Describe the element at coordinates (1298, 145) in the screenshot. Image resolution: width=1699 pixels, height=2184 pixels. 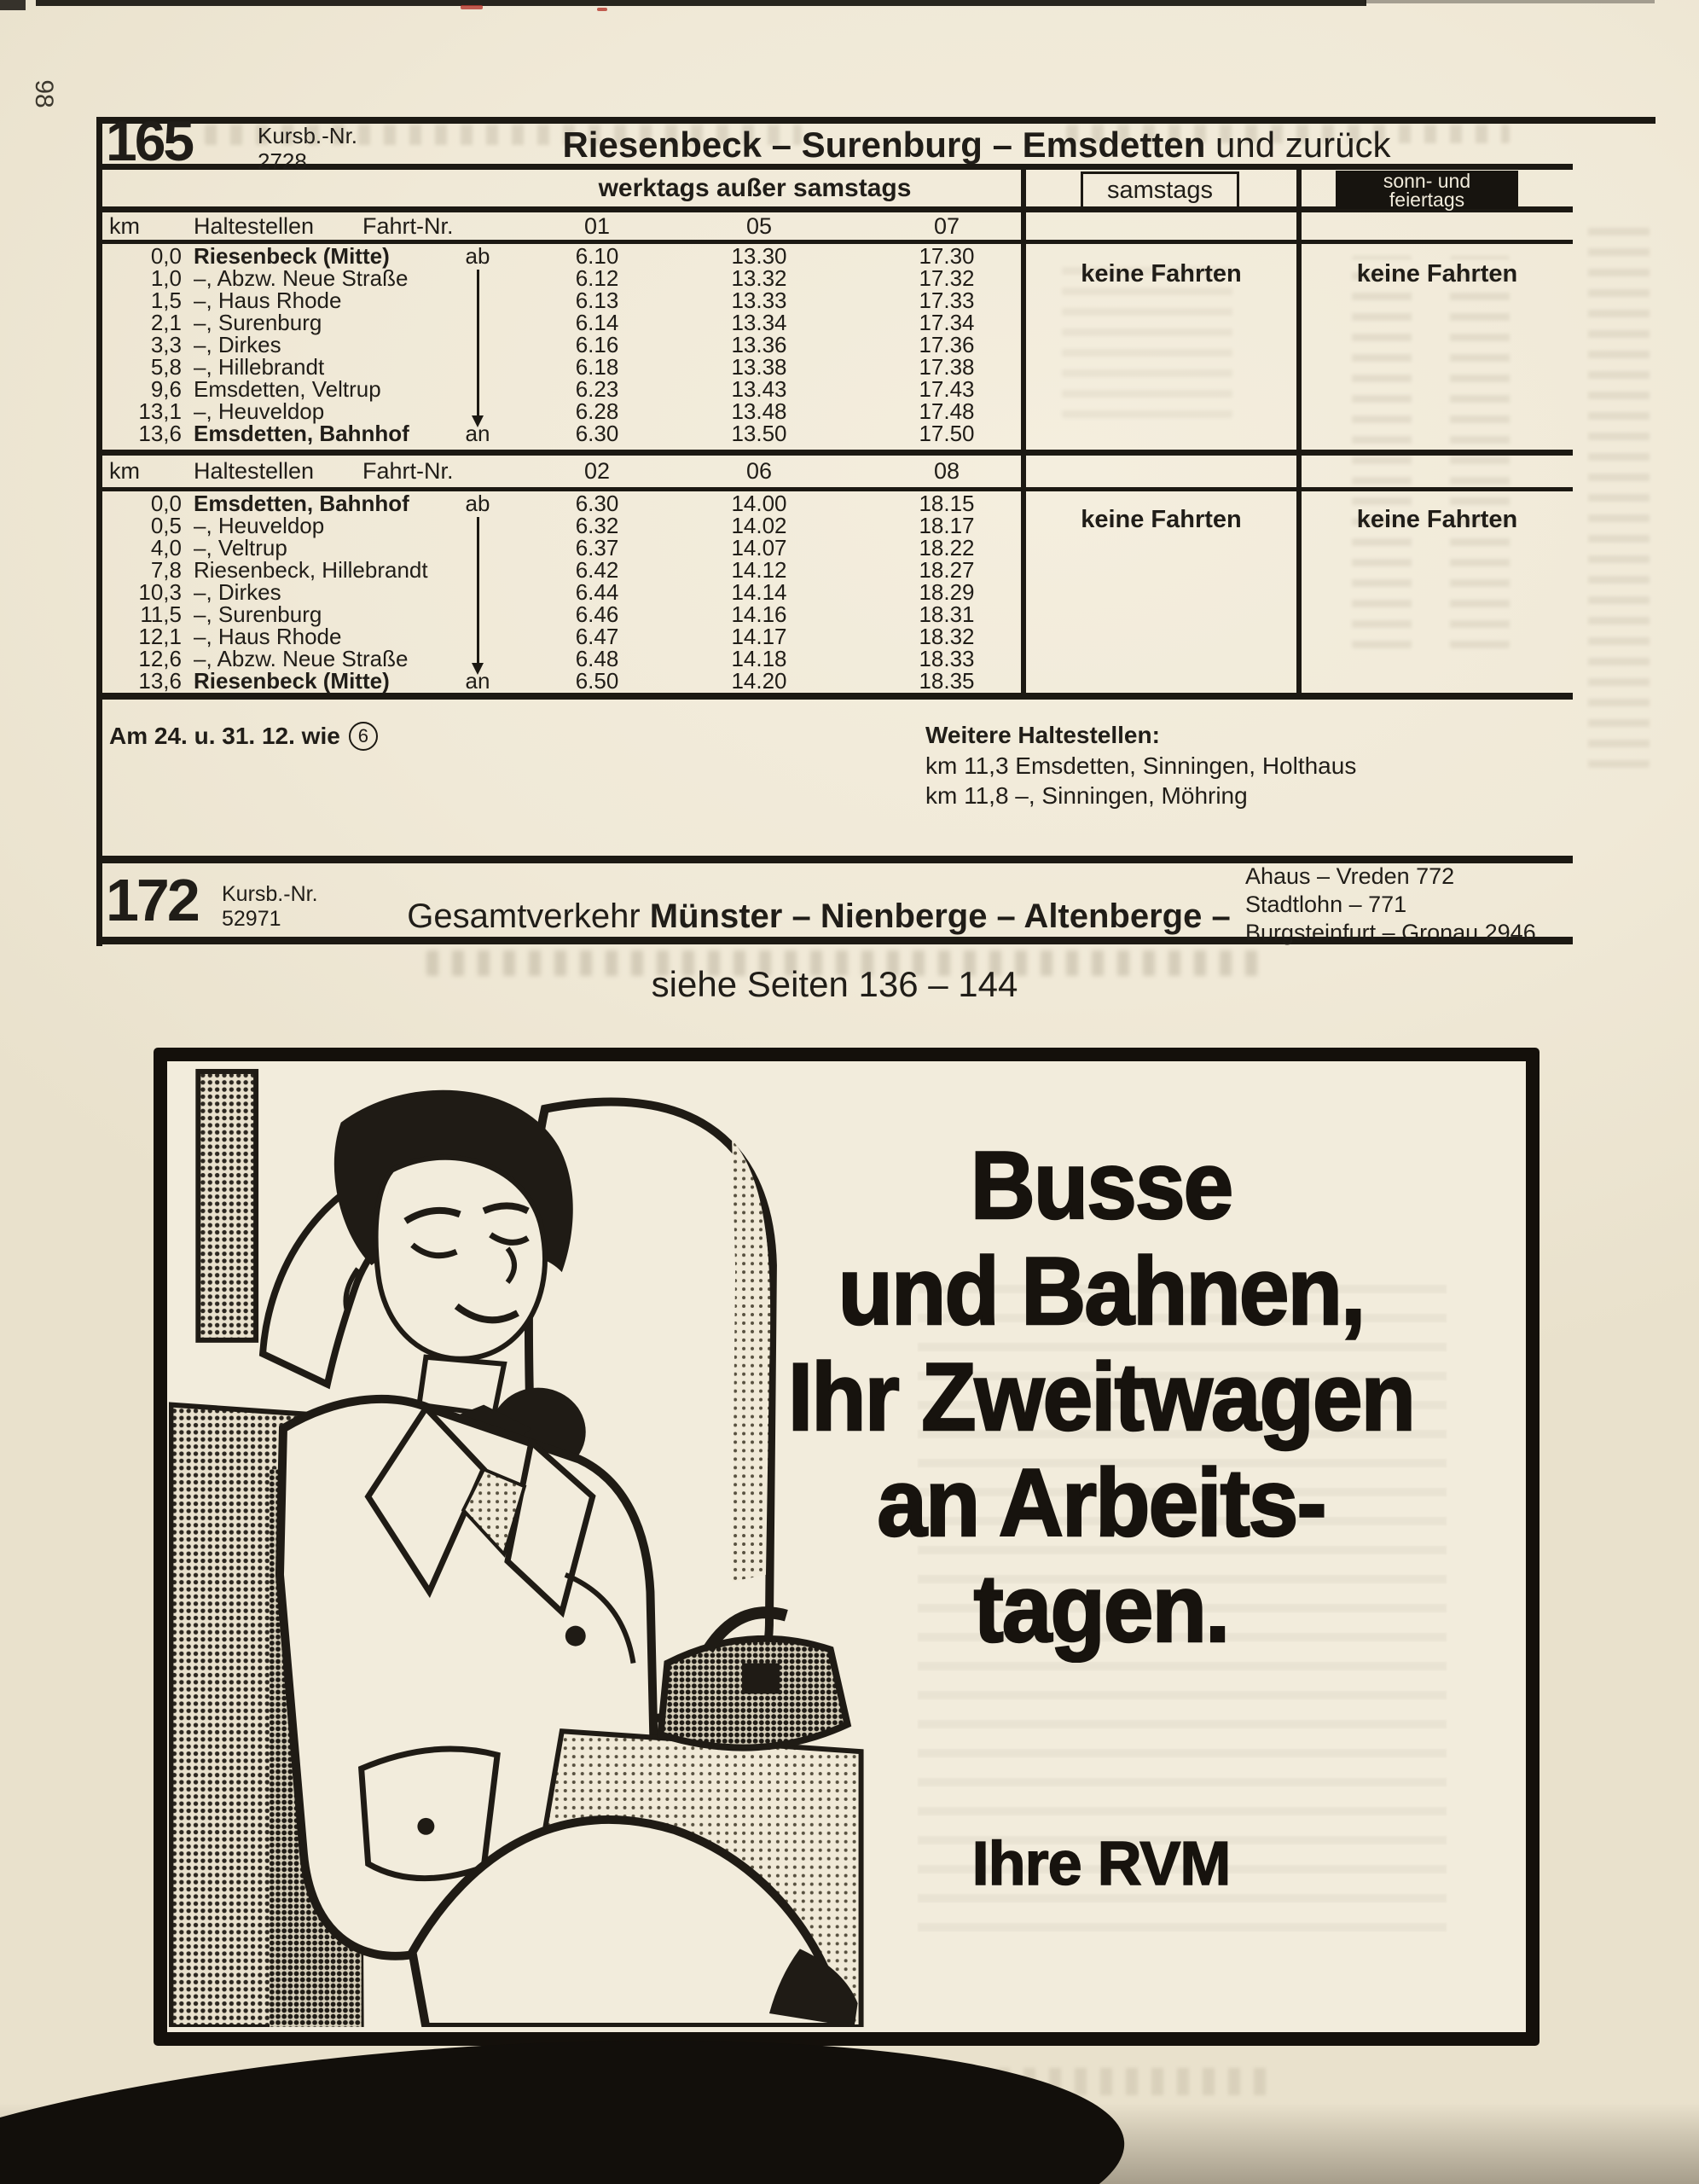
I see `route-title-suffix: und zurück` at that location.